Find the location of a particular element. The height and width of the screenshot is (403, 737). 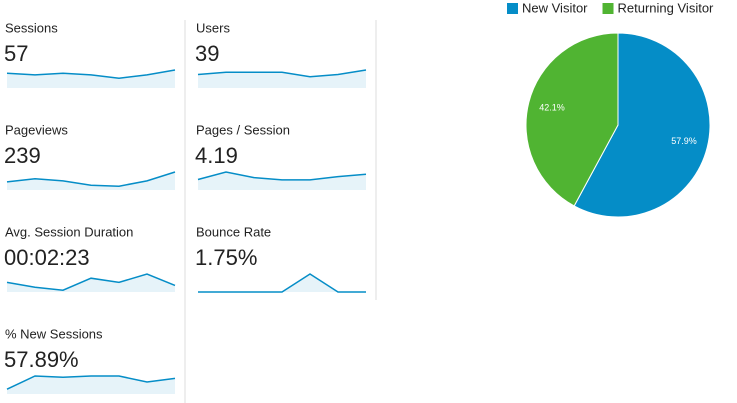

metric-value: 57 is located at coordinates (16, 53).